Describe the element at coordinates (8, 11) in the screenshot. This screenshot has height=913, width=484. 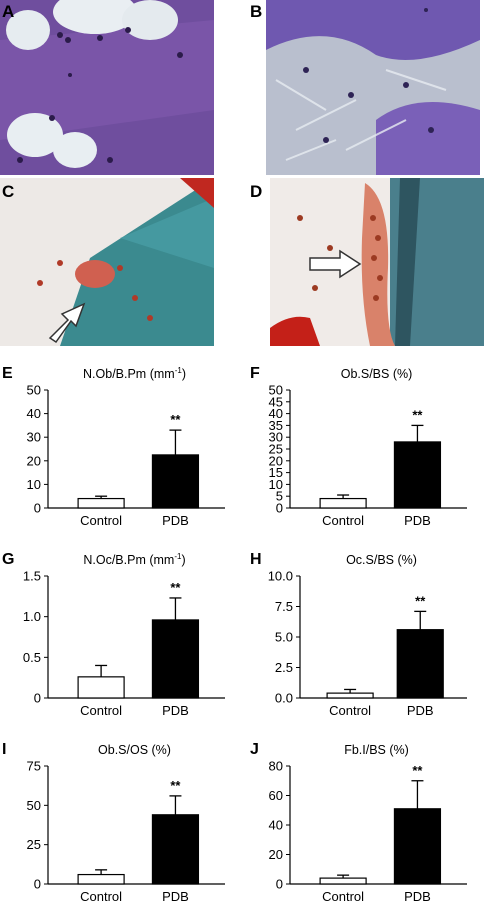
I see `panel-label-a: A` at that location.